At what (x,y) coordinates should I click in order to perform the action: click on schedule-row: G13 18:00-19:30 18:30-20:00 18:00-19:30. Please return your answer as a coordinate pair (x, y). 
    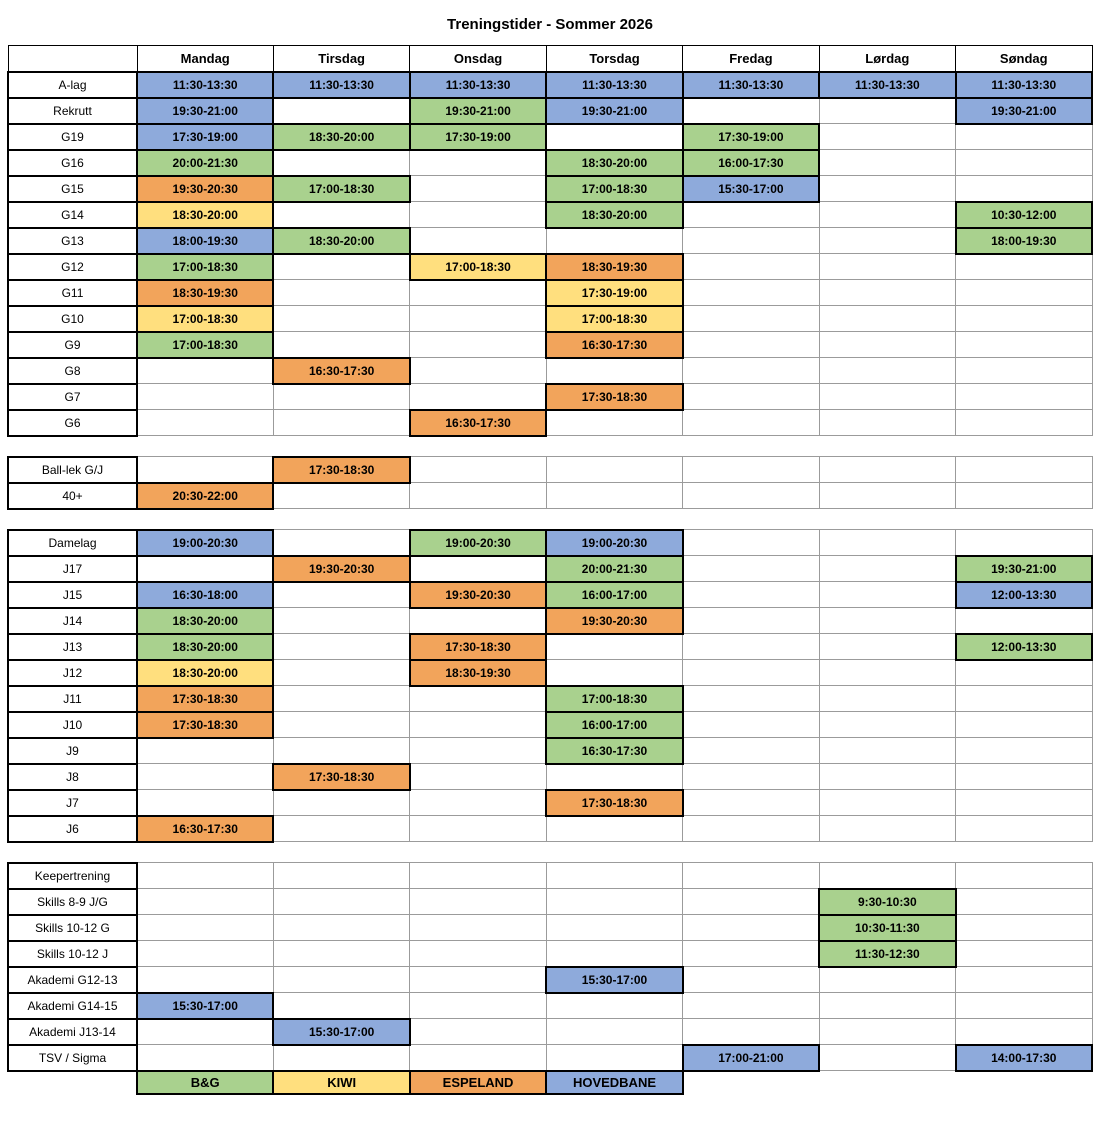
    Looking at the image, I should click on (550, 240).